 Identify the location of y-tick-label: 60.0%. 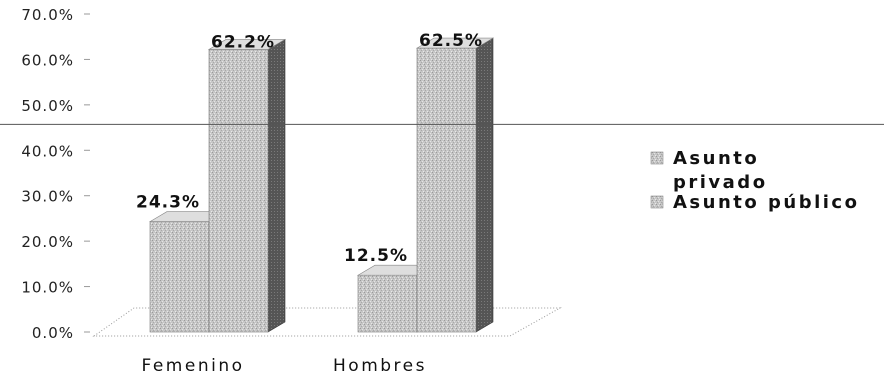
(47, 60).